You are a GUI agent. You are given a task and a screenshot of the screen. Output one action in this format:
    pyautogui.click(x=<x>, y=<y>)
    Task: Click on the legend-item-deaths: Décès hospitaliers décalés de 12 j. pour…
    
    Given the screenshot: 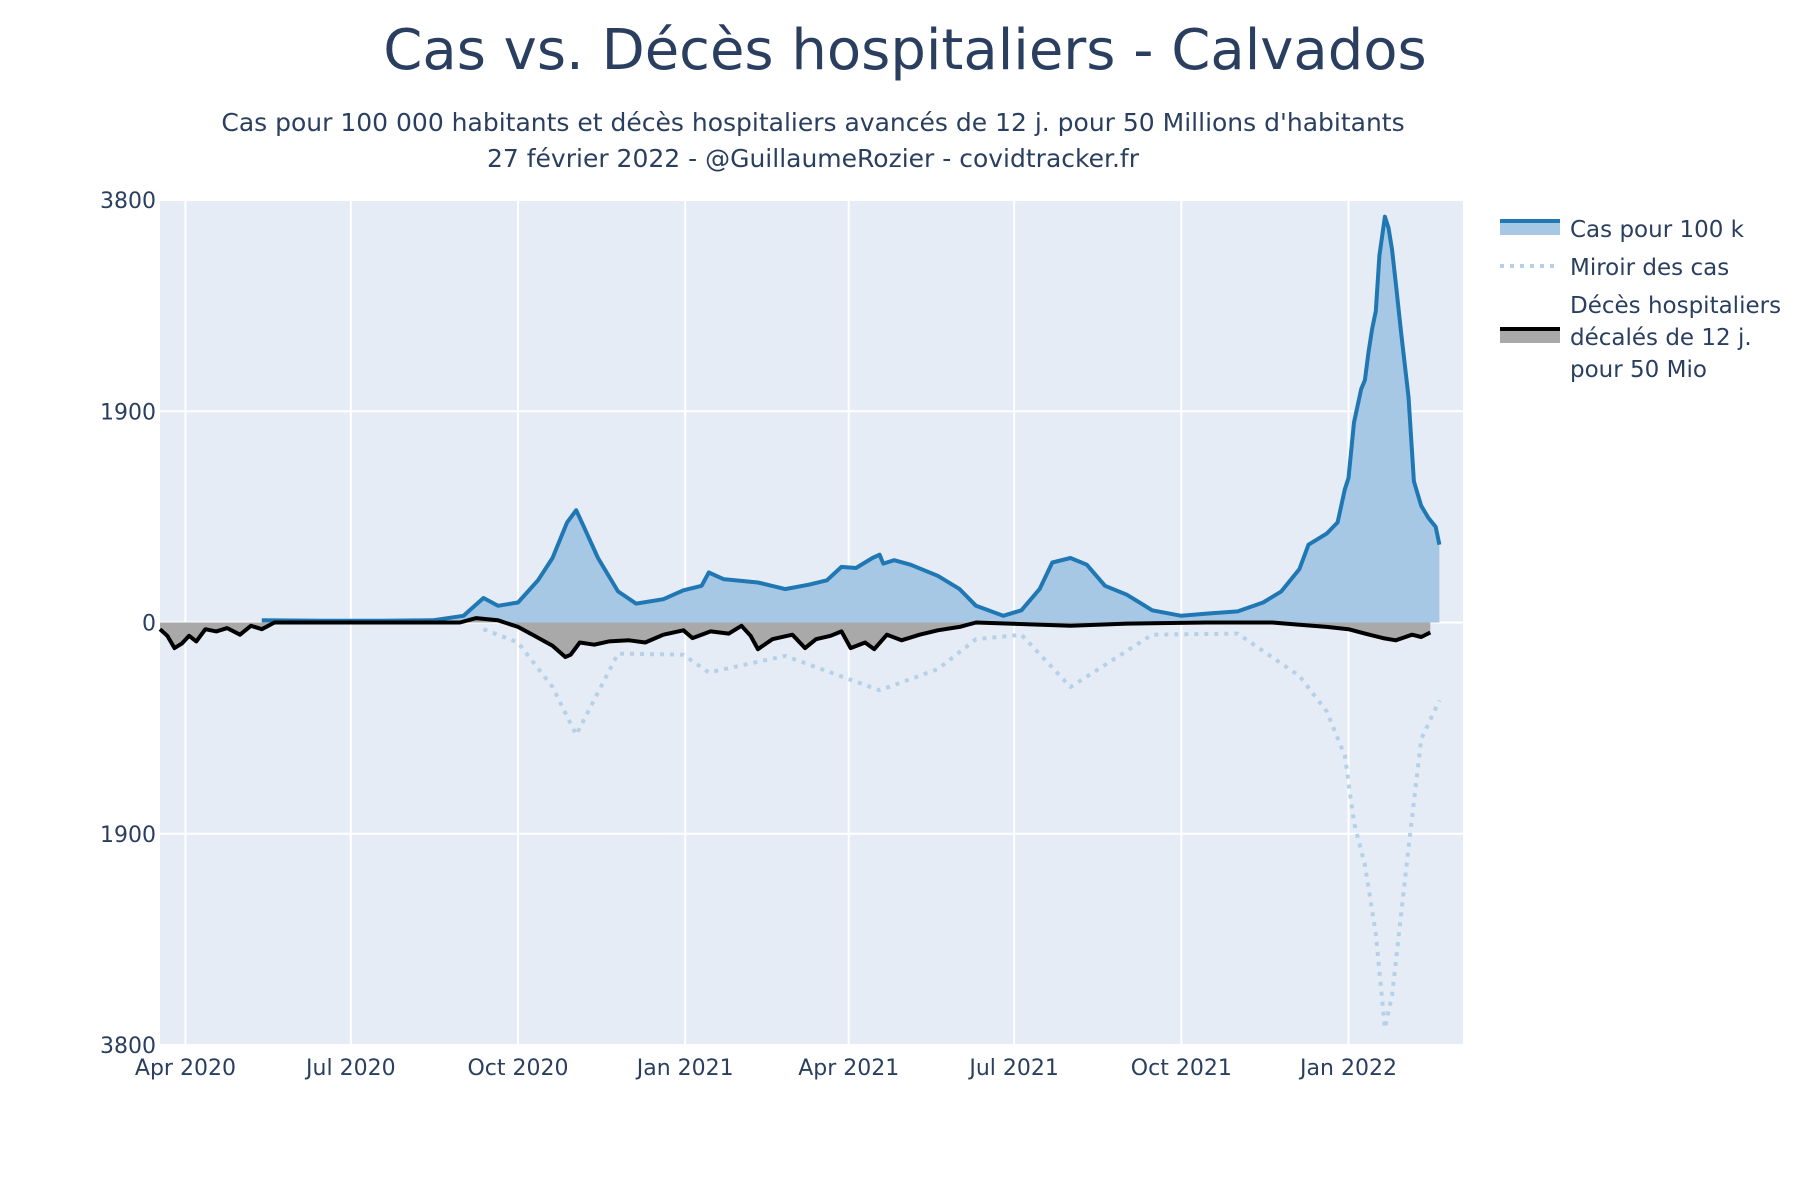 What is the action you would take?
    pyautogui.click(x=1645, y=336)
    